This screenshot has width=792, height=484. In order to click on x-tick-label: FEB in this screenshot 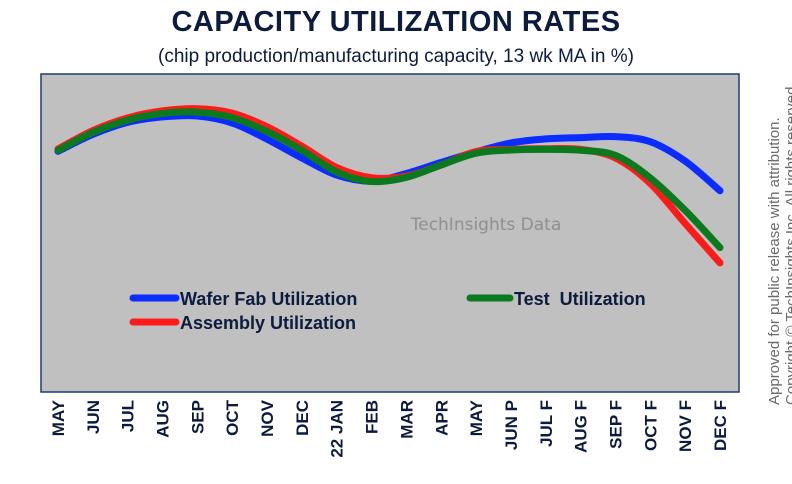, I will do `click(372, 417)`.